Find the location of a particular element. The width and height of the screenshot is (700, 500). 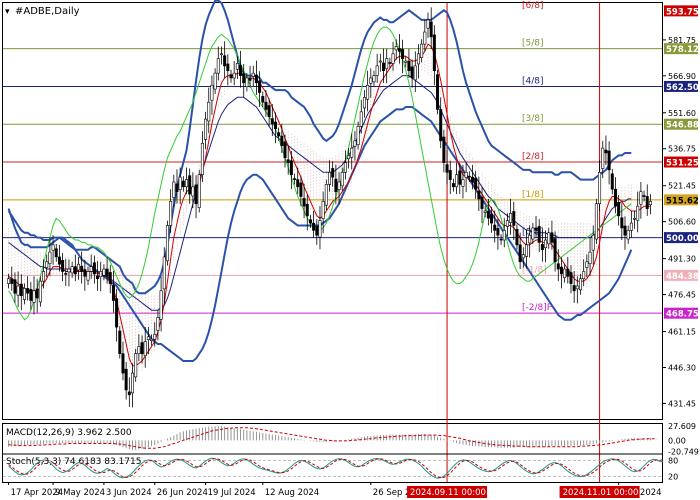

y-tick-label: 581.75 is located at coordinates (682, 40).